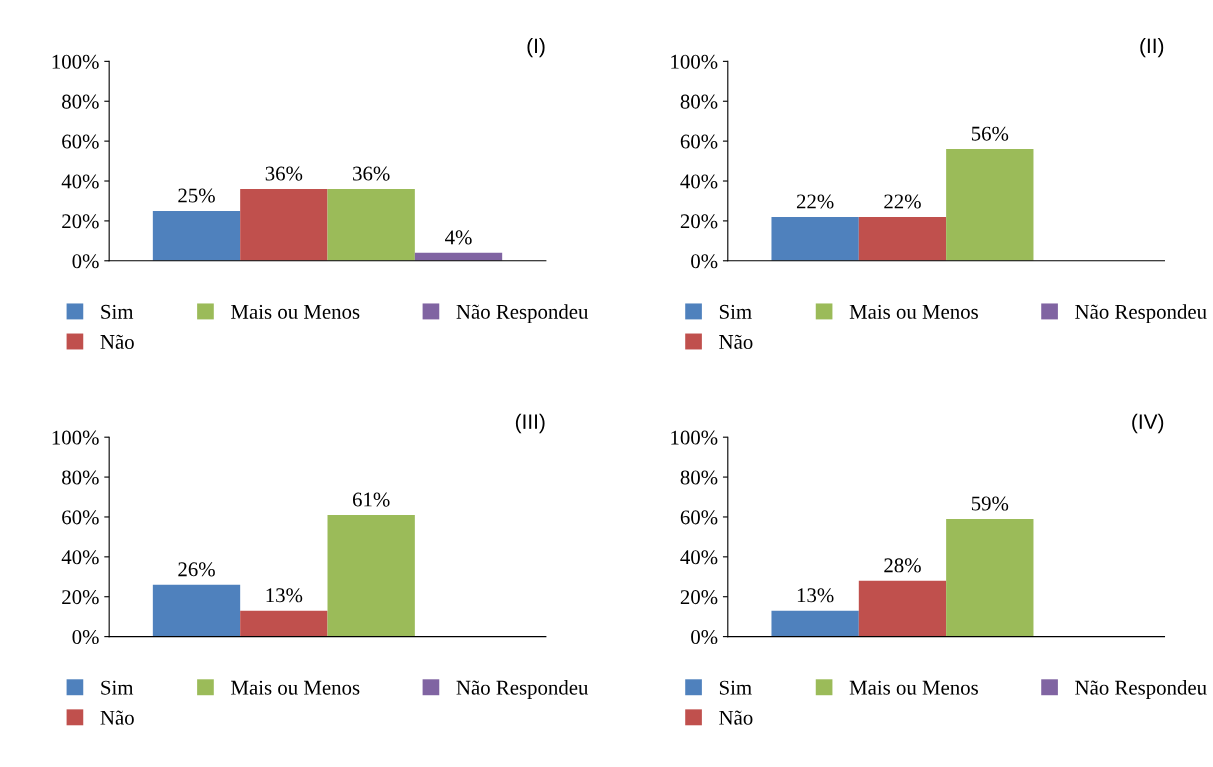 The width and height of the screenshot is (1213, 767). What do you see at coordinates (902, 565) in the screenshot?
I see `data-label: 28%` at bounding box center [902, 565].